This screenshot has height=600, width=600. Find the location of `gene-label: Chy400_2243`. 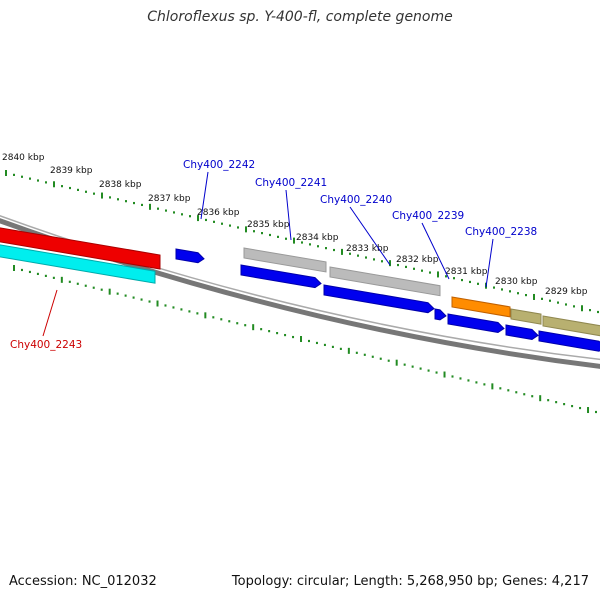

gene-label: Chy400_2243 is located at coordinates (46, 345).